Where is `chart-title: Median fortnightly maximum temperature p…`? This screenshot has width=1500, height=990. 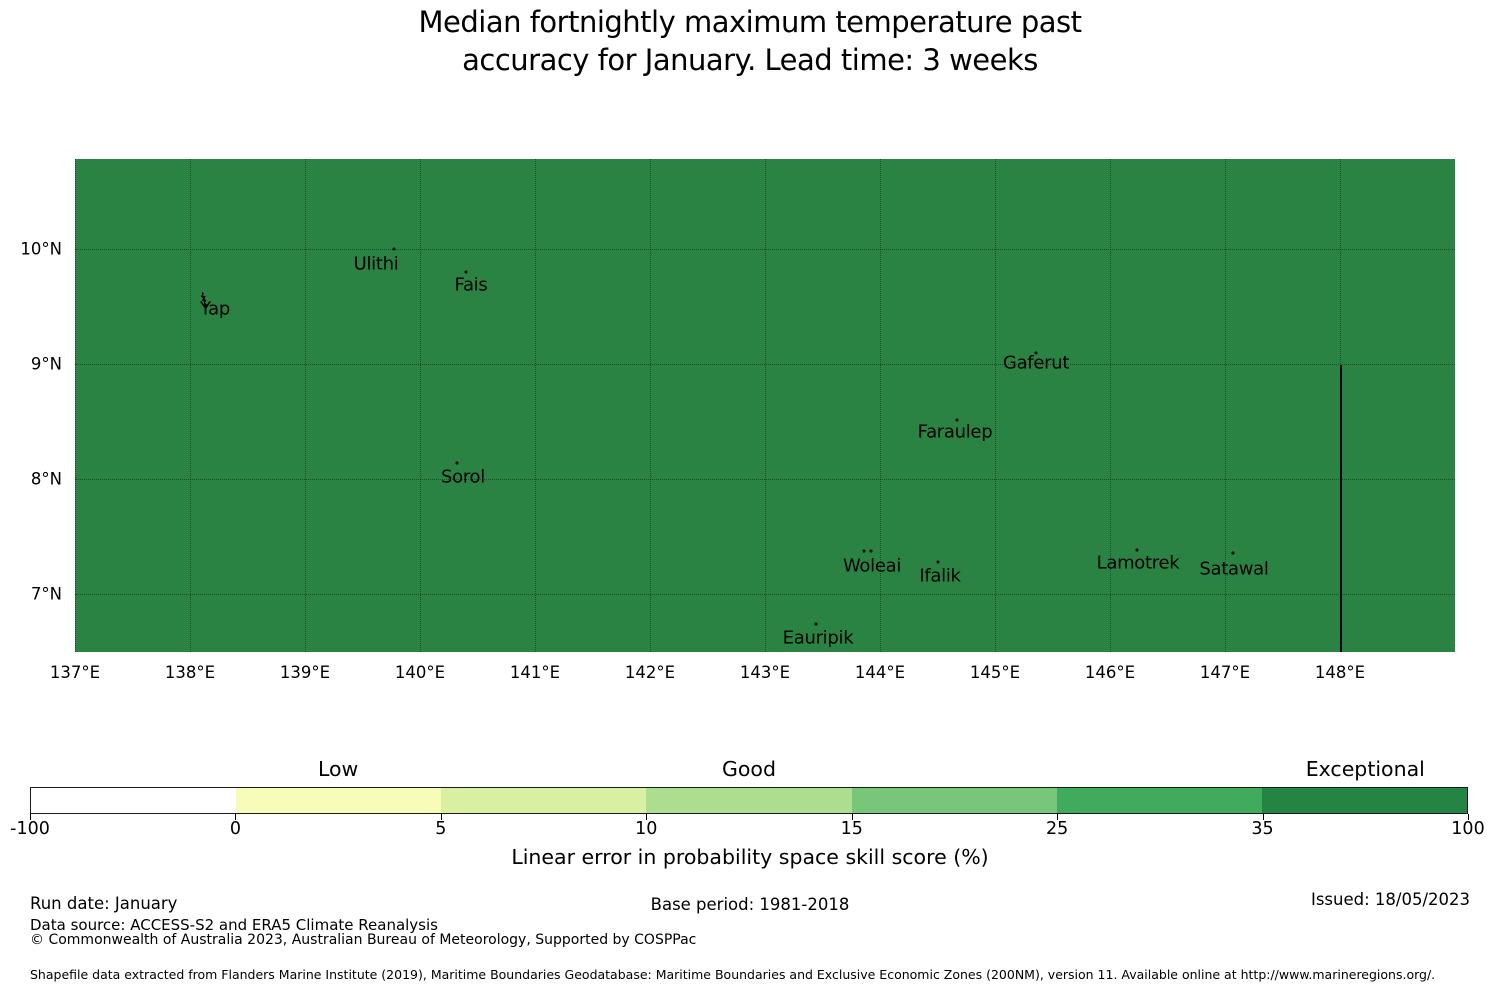 chart-title: Median fortnightly maximum temperature p… is located at coordinates (750, 41).